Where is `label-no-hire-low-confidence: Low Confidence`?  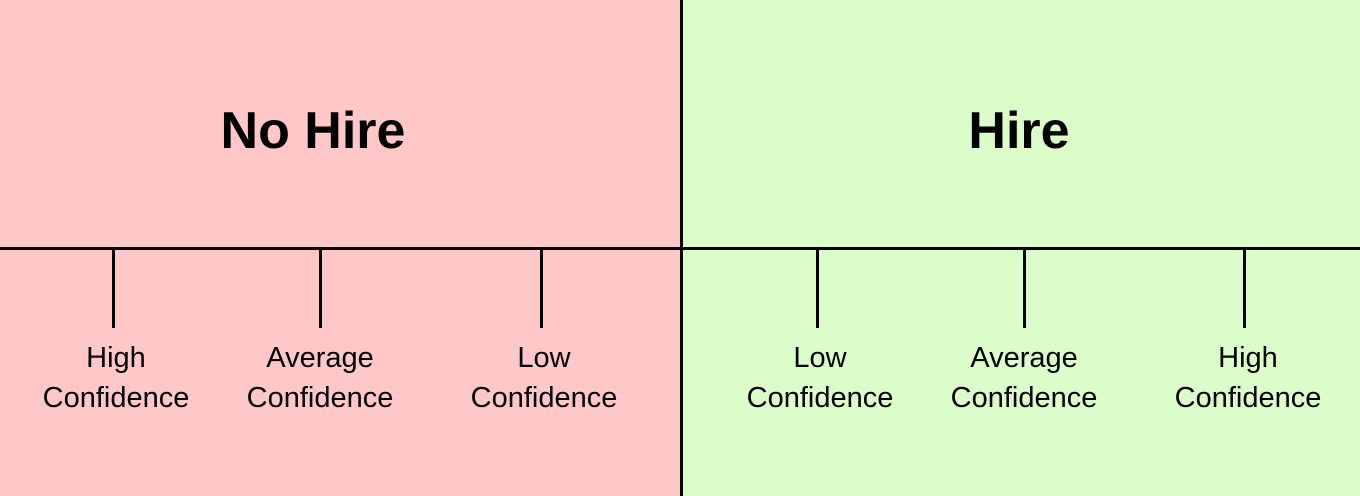 label-no-hire-low-confidence: Low Confidence is located at coordinates (544, 378).